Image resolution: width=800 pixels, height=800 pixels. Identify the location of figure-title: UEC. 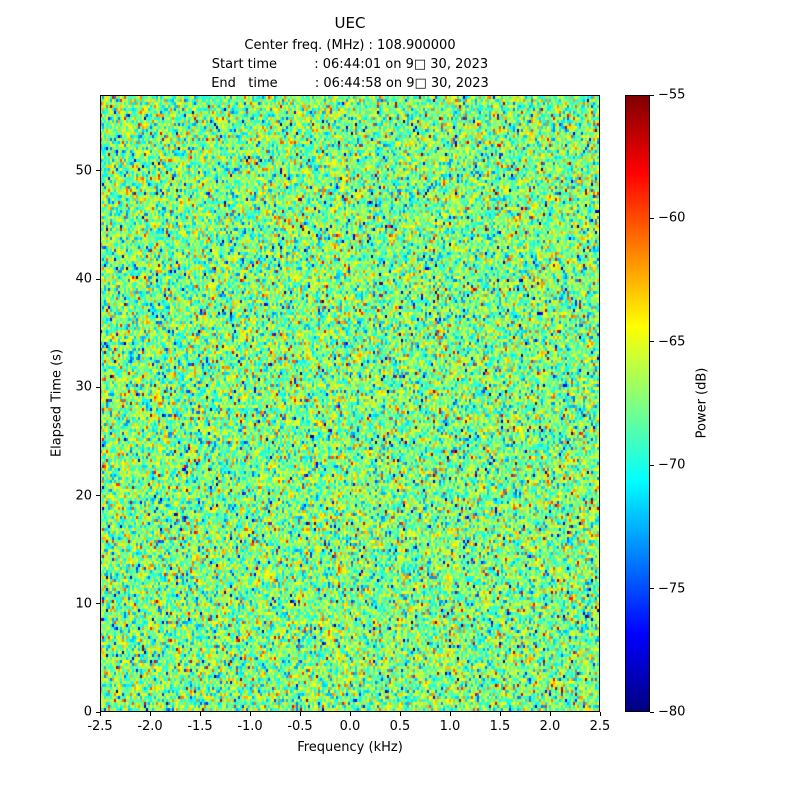
(350, 23).